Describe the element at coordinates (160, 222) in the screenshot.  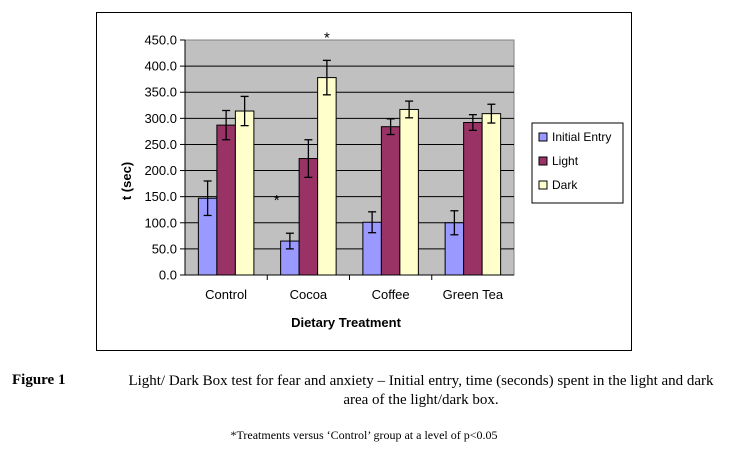
I see `y-tick-label: 100.0` at that location.